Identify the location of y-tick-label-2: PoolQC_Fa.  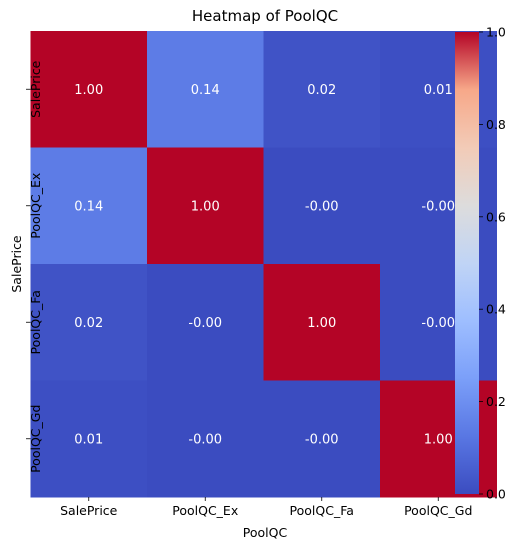
(35, 322).